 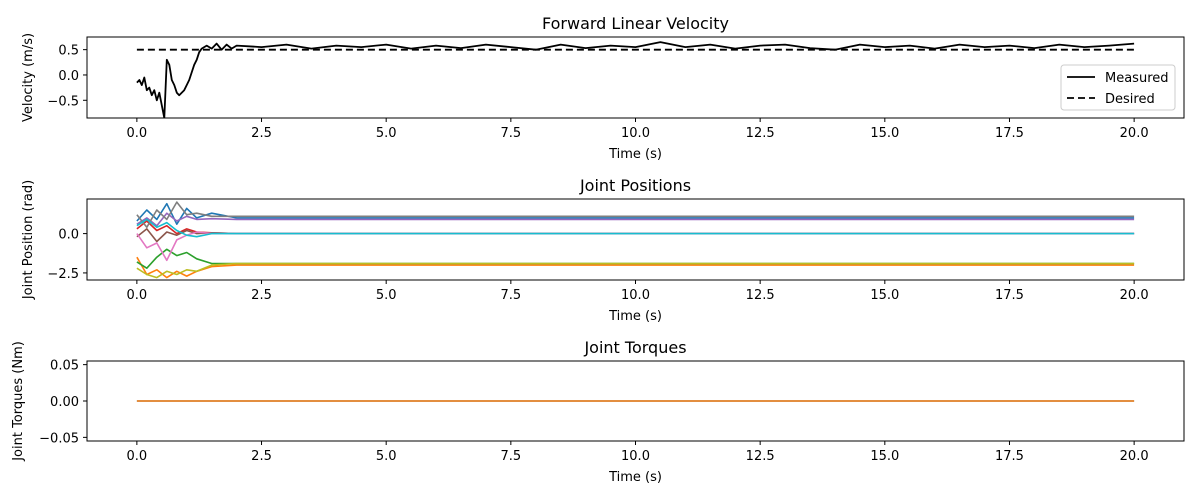 What do you see at coordinates (18, 401) in the screenshot?
I see `y-axis-label: Joint Torques (Nm)` at bounding box center [18, 401].